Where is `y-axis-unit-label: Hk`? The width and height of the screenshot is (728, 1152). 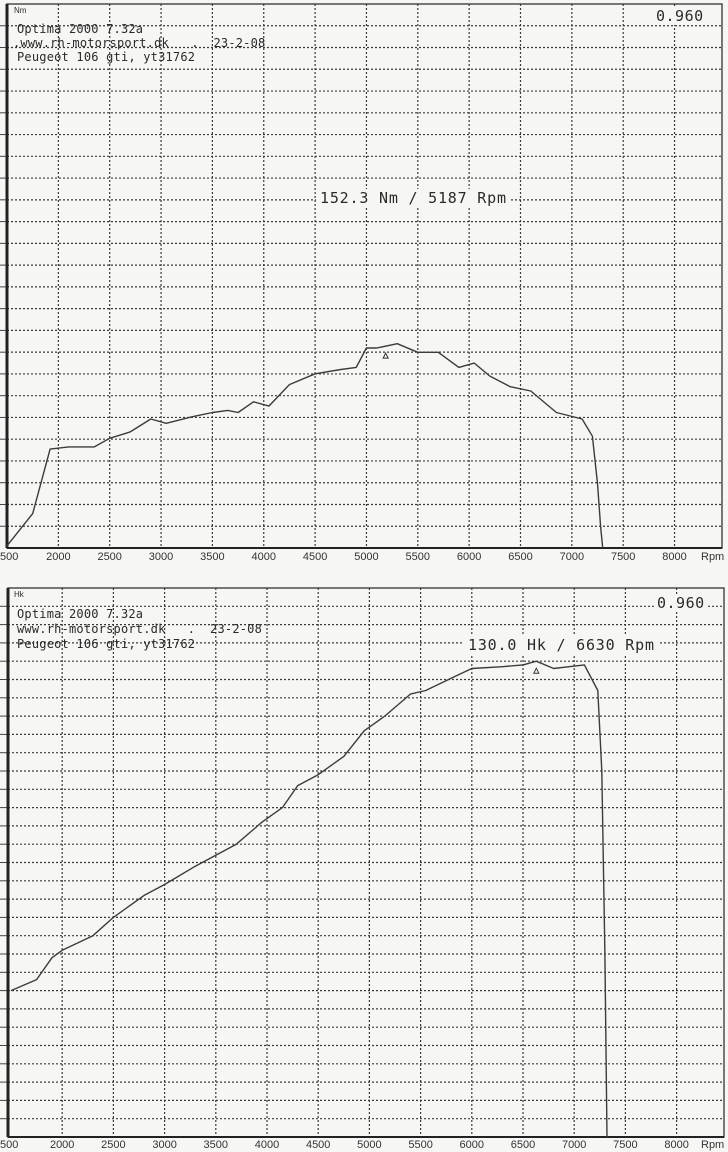 y-axis-unit-label: Hk is located at coordinates (19, 594).